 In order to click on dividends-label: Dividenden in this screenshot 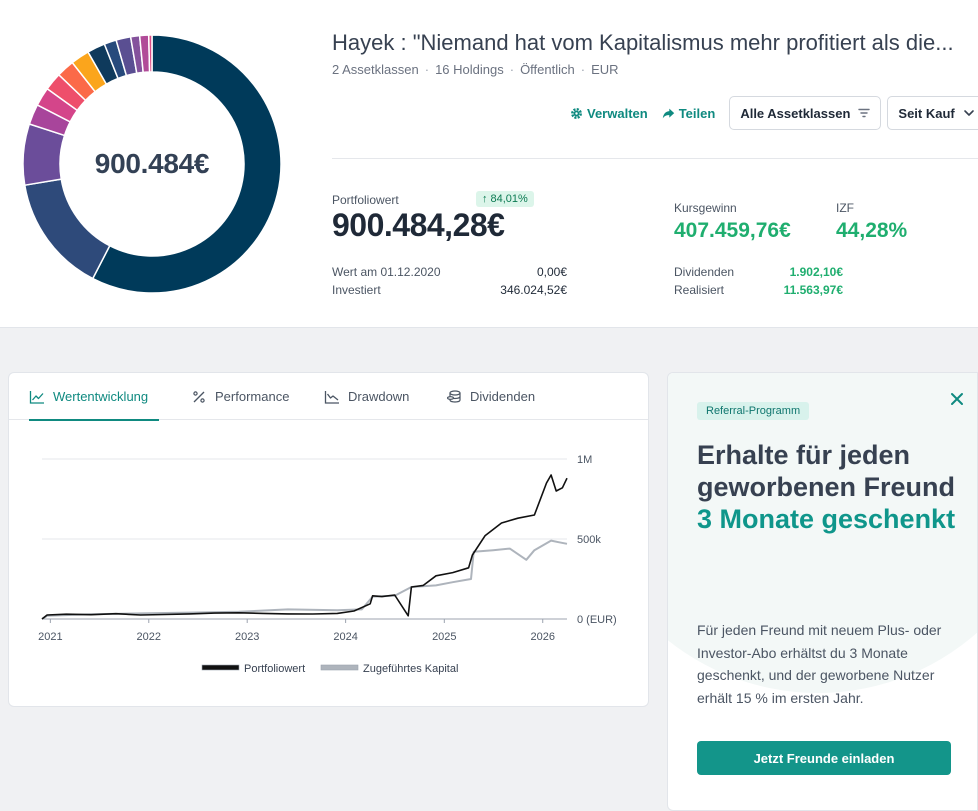, I will do `click(704, 272)`.